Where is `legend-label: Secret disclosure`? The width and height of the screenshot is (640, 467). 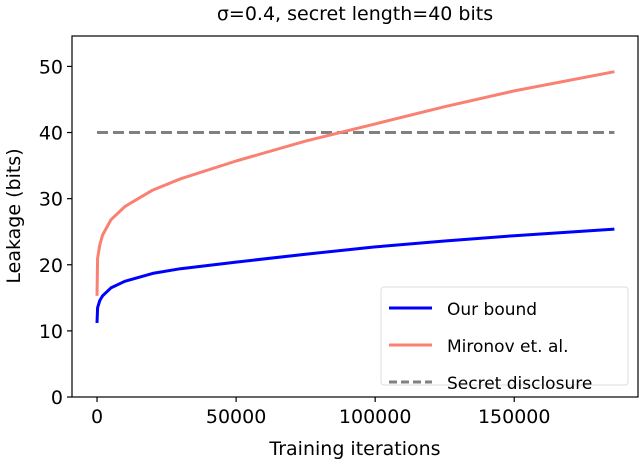 legend-label: Secret disclosure is located at coordinates (519, 384).